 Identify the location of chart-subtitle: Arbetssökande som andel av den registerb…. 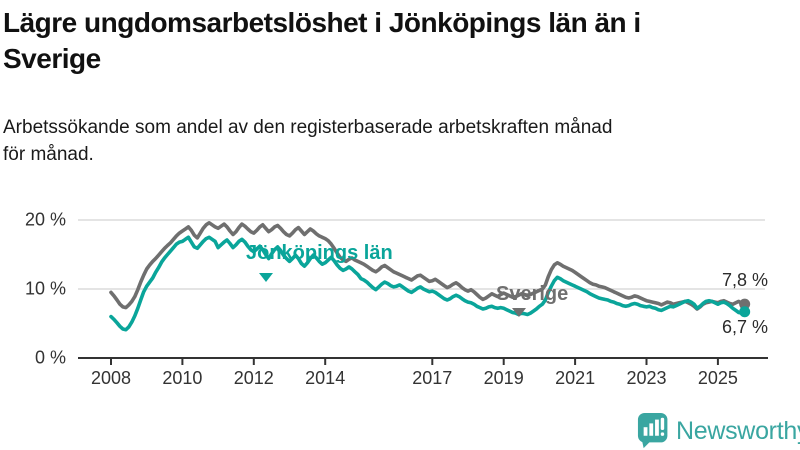
(399, 141).